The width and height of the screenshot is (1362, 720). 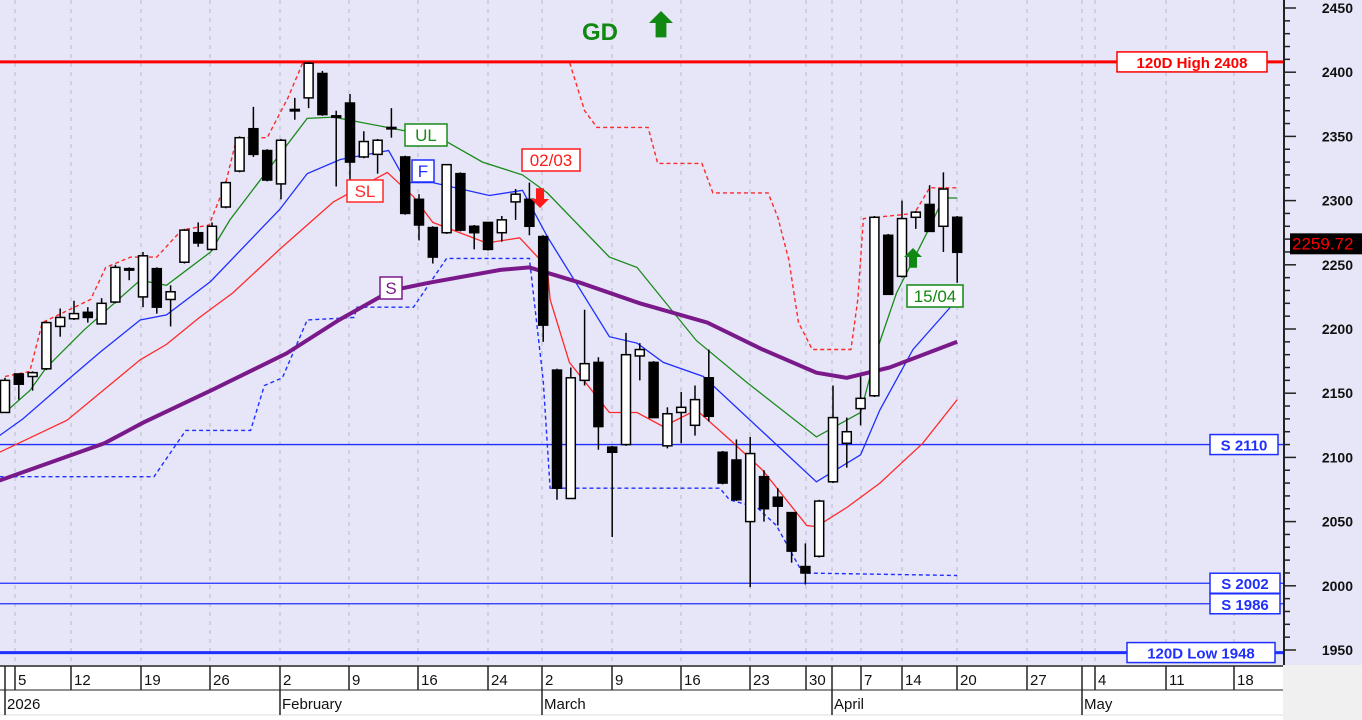 What do you see at coordinates (1245, 584) in the screenshot?
I see `level-label: S 2002` at bounding box center [1245, 584].